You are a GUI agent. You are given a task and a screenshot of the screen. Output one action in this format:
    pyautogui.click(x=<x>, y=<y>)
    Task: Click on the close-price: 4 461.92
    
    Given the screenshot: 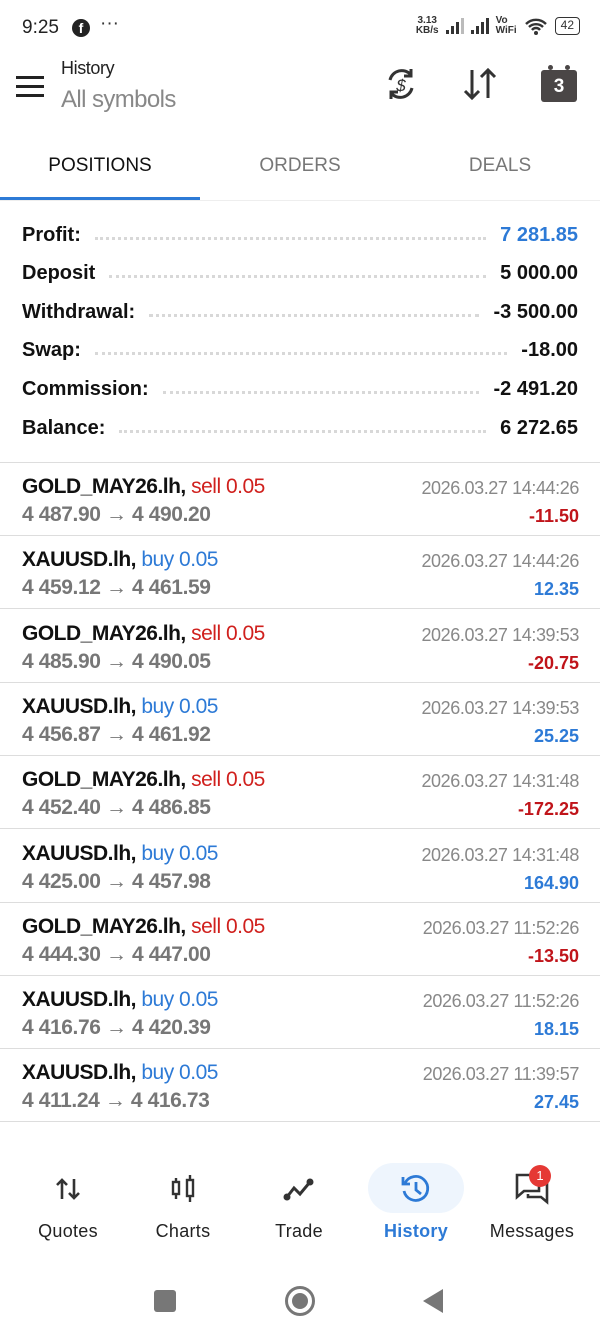 What is the action you would take?
    pyautogui.click(x=171, y=734)
    